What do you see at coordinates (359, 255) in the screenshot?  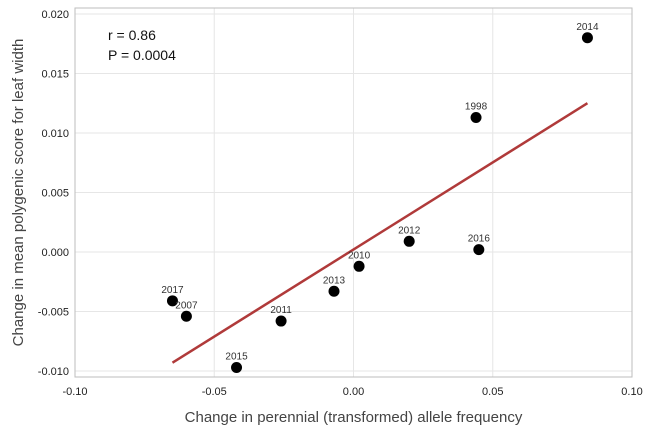 I see `data-point-label: 2010` at bounding box center [359, 255].